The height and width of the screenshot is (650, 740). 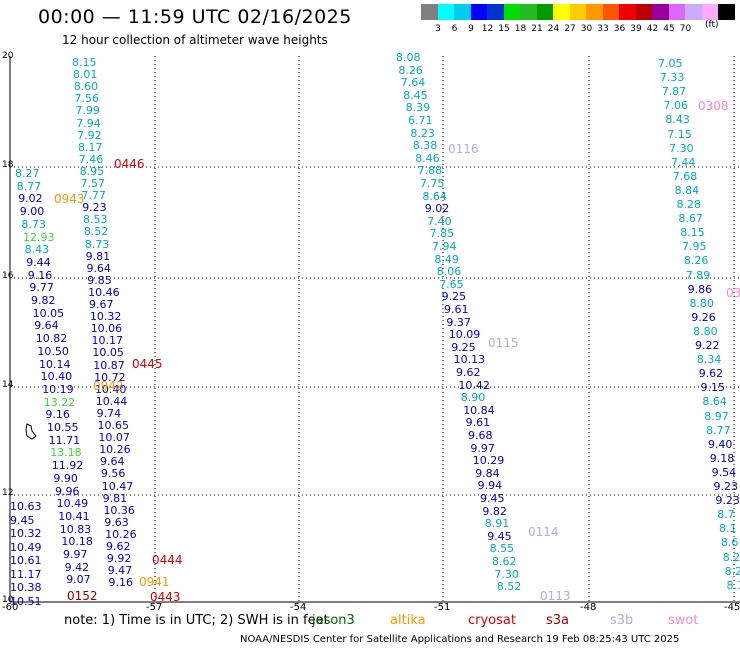 I want to click on wave-height-value: 9.86, so click(x=700, y=289).